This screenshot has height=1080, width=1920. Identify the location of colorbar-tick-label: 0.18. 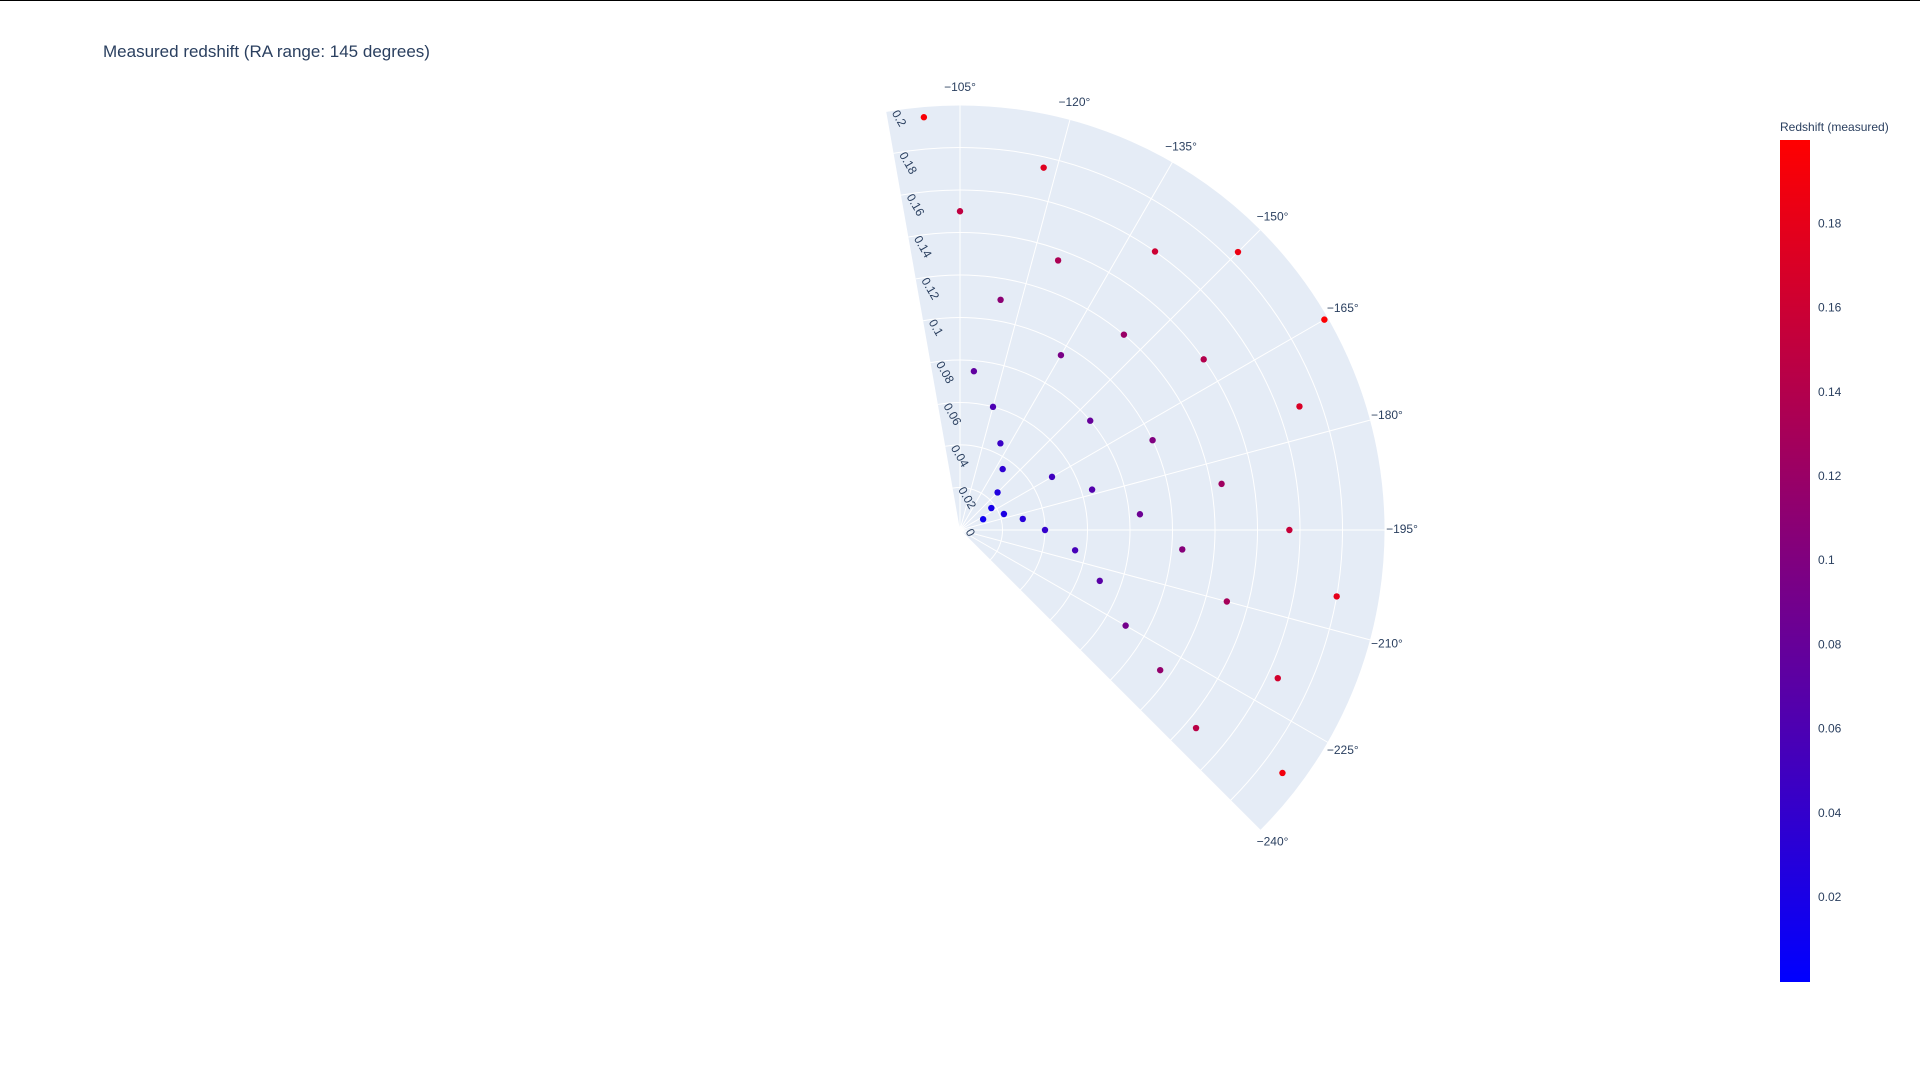
(1830, 223).